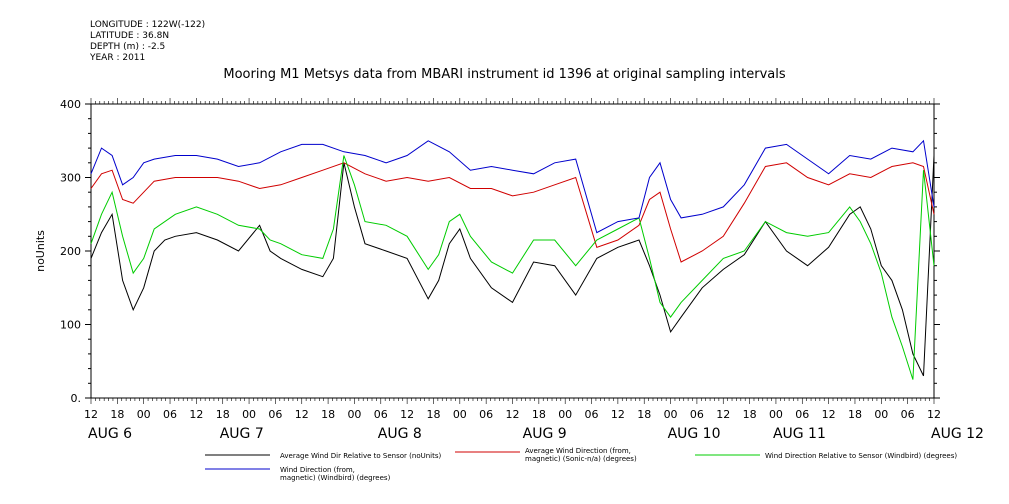 This screenshot has height=504, width=1009. Describe the element at coordinates (170, 414) in the screenshot. I see `x-hour-label-3: 06` at that location.